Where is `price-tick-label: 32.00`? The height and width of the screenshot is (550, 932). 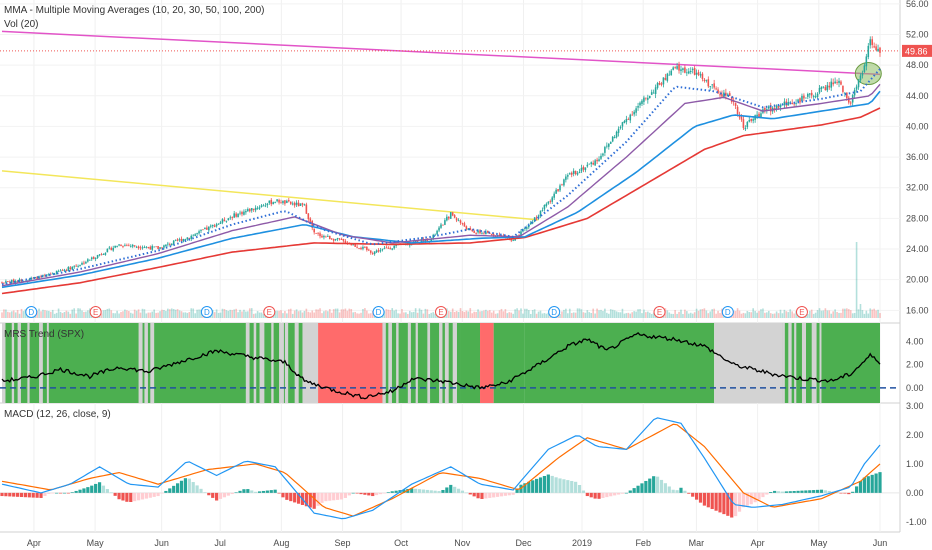
price-tick-label: 32.00 is located at coordinates (917, 188).